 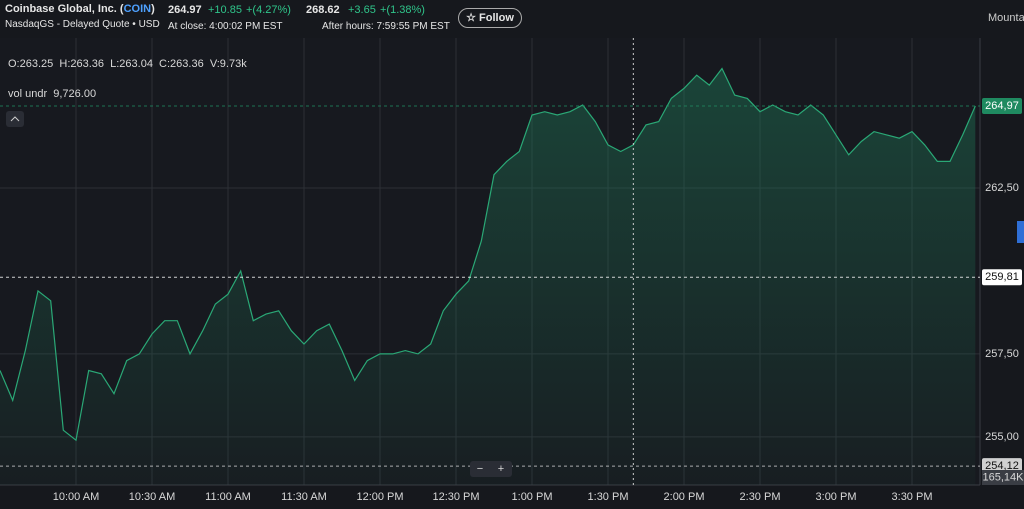 What do you see at coordinates (402, 10) in the screenshot?
I see `ah-change-pct: +(1.38%)` at bounding box center [402, 10].